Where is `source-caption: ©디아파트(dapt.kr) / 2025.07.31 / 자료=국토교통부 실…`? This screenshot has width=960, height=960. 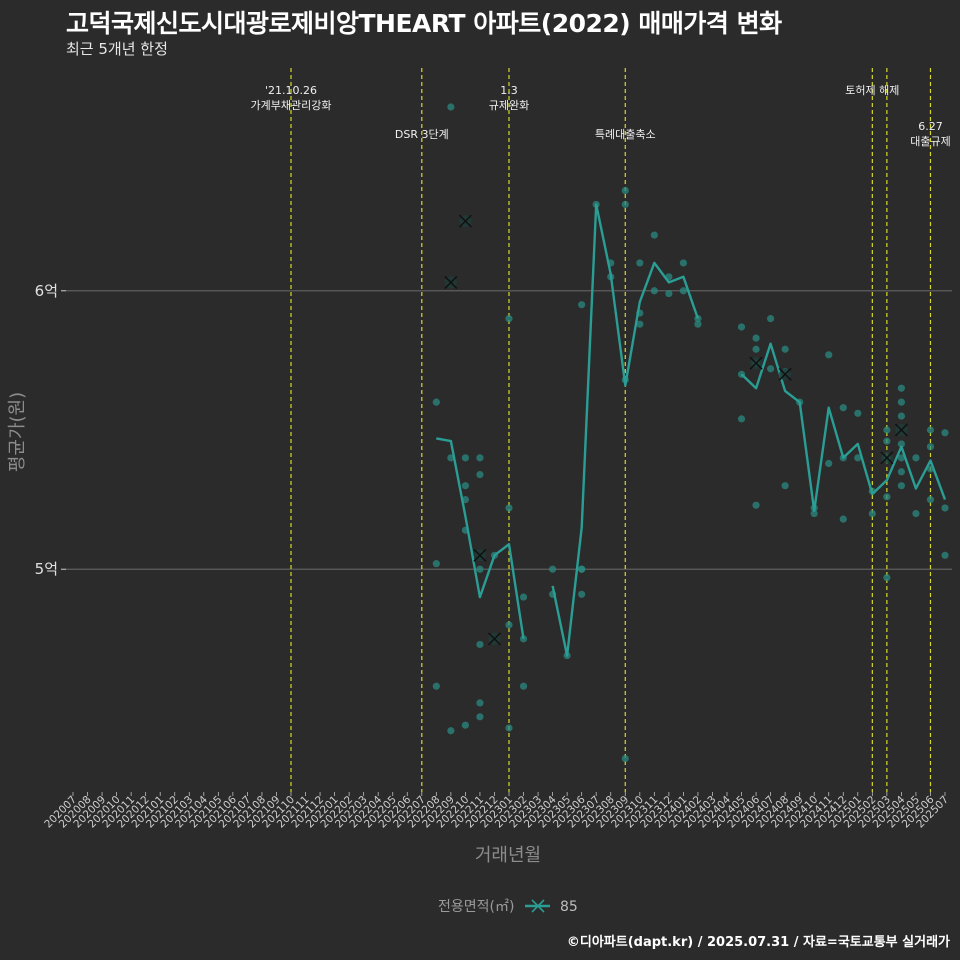
source-caption: ©디아파트(dapt.kr) / 2025.07.31 / 자료=국토교통부 실… is located at coordinates (758, 942).